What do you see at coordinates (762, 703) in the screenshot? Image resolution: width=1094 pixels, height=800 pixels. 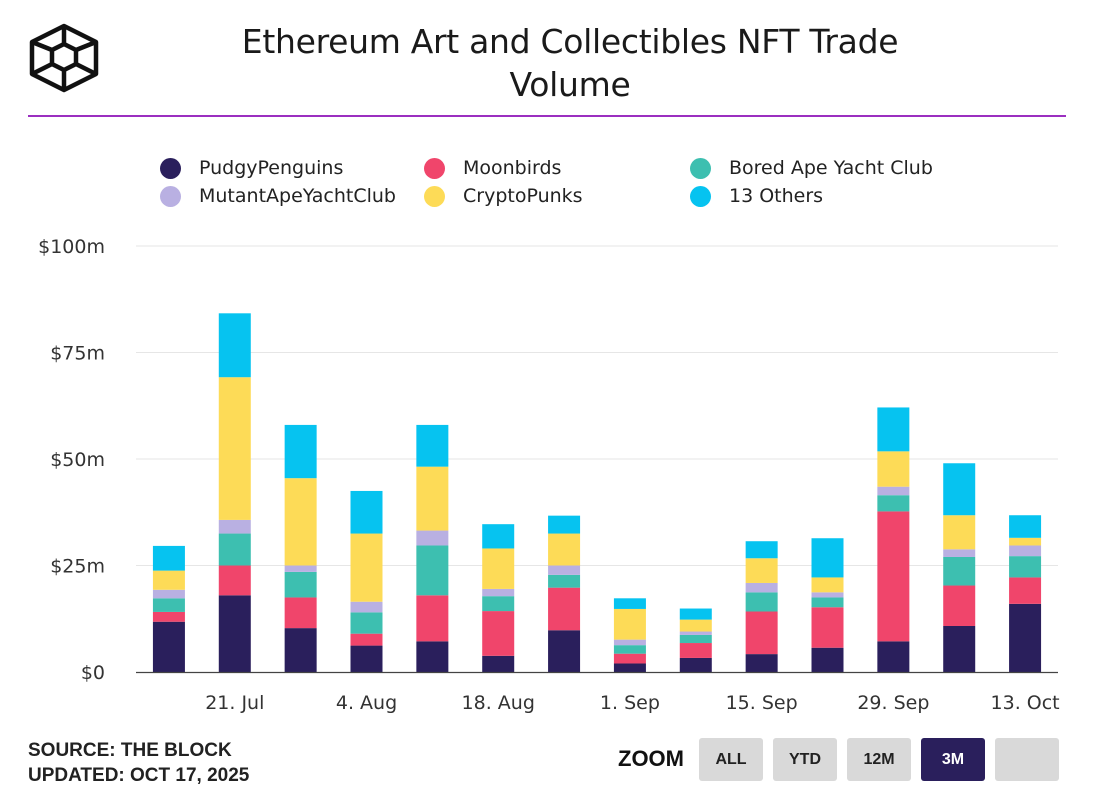 I see `x-tick-label: 15. Sep` at bounding box center [762, 703].